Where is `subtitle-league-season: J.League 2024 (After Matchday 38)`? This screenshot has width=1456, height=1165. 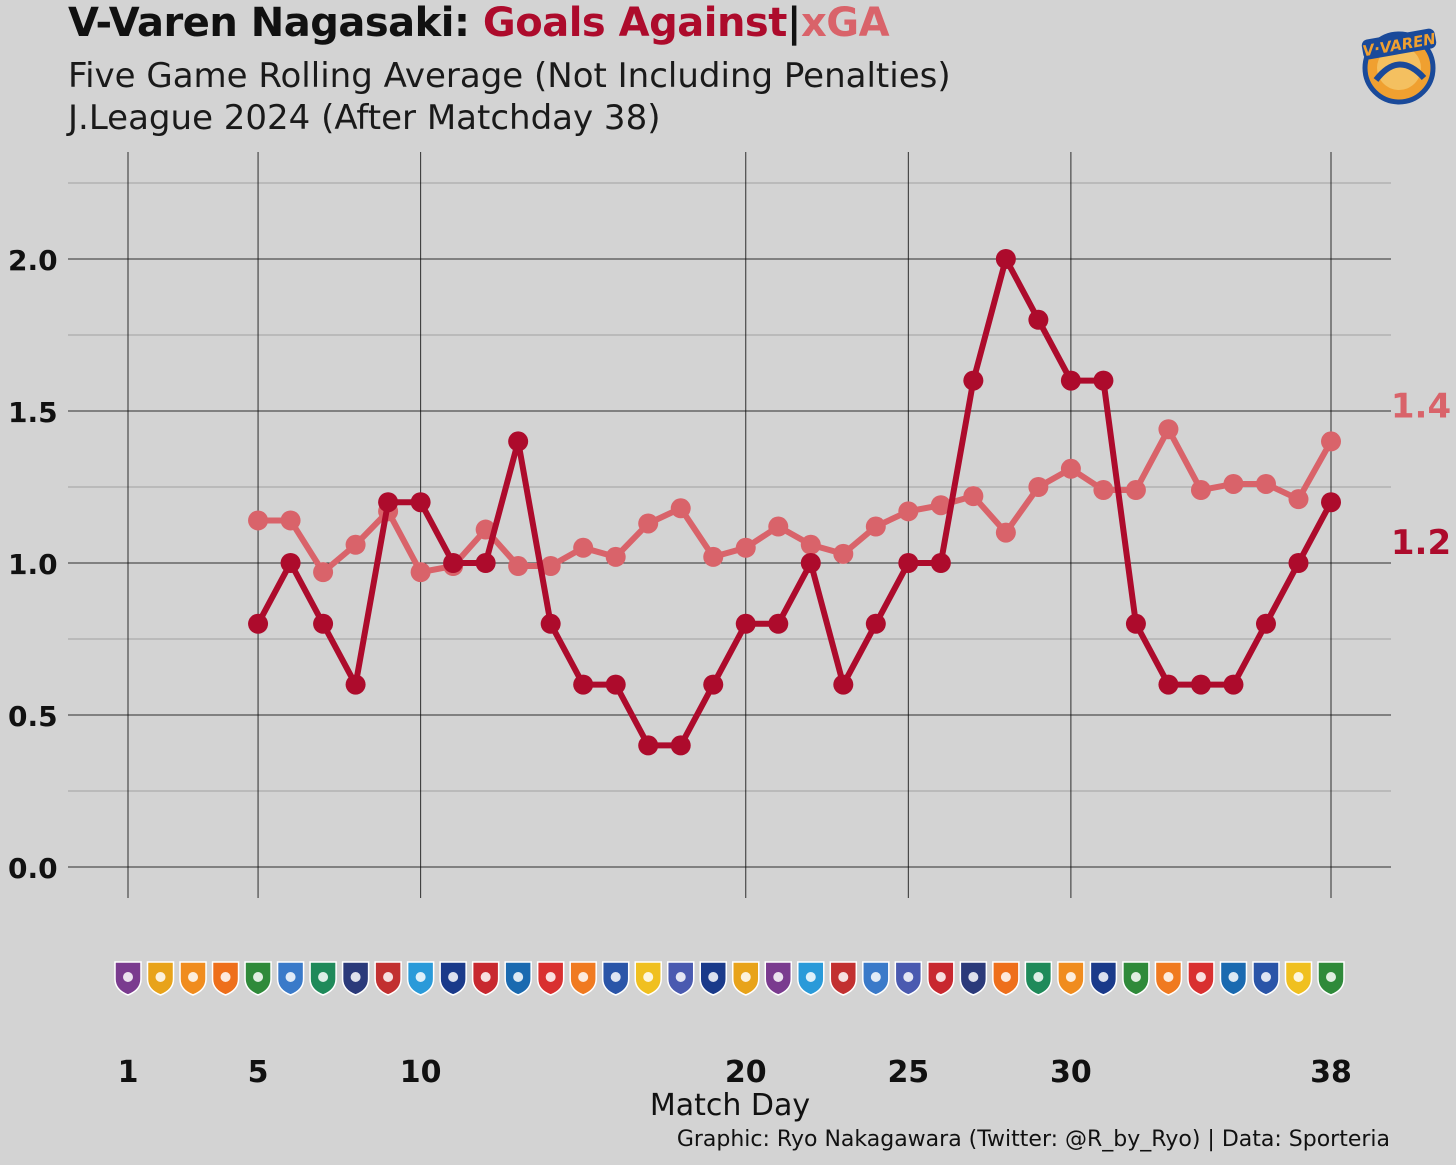
subtitle-league-season: J.League 2024 (After Matchday 38) is located at coordinates (364, 118).